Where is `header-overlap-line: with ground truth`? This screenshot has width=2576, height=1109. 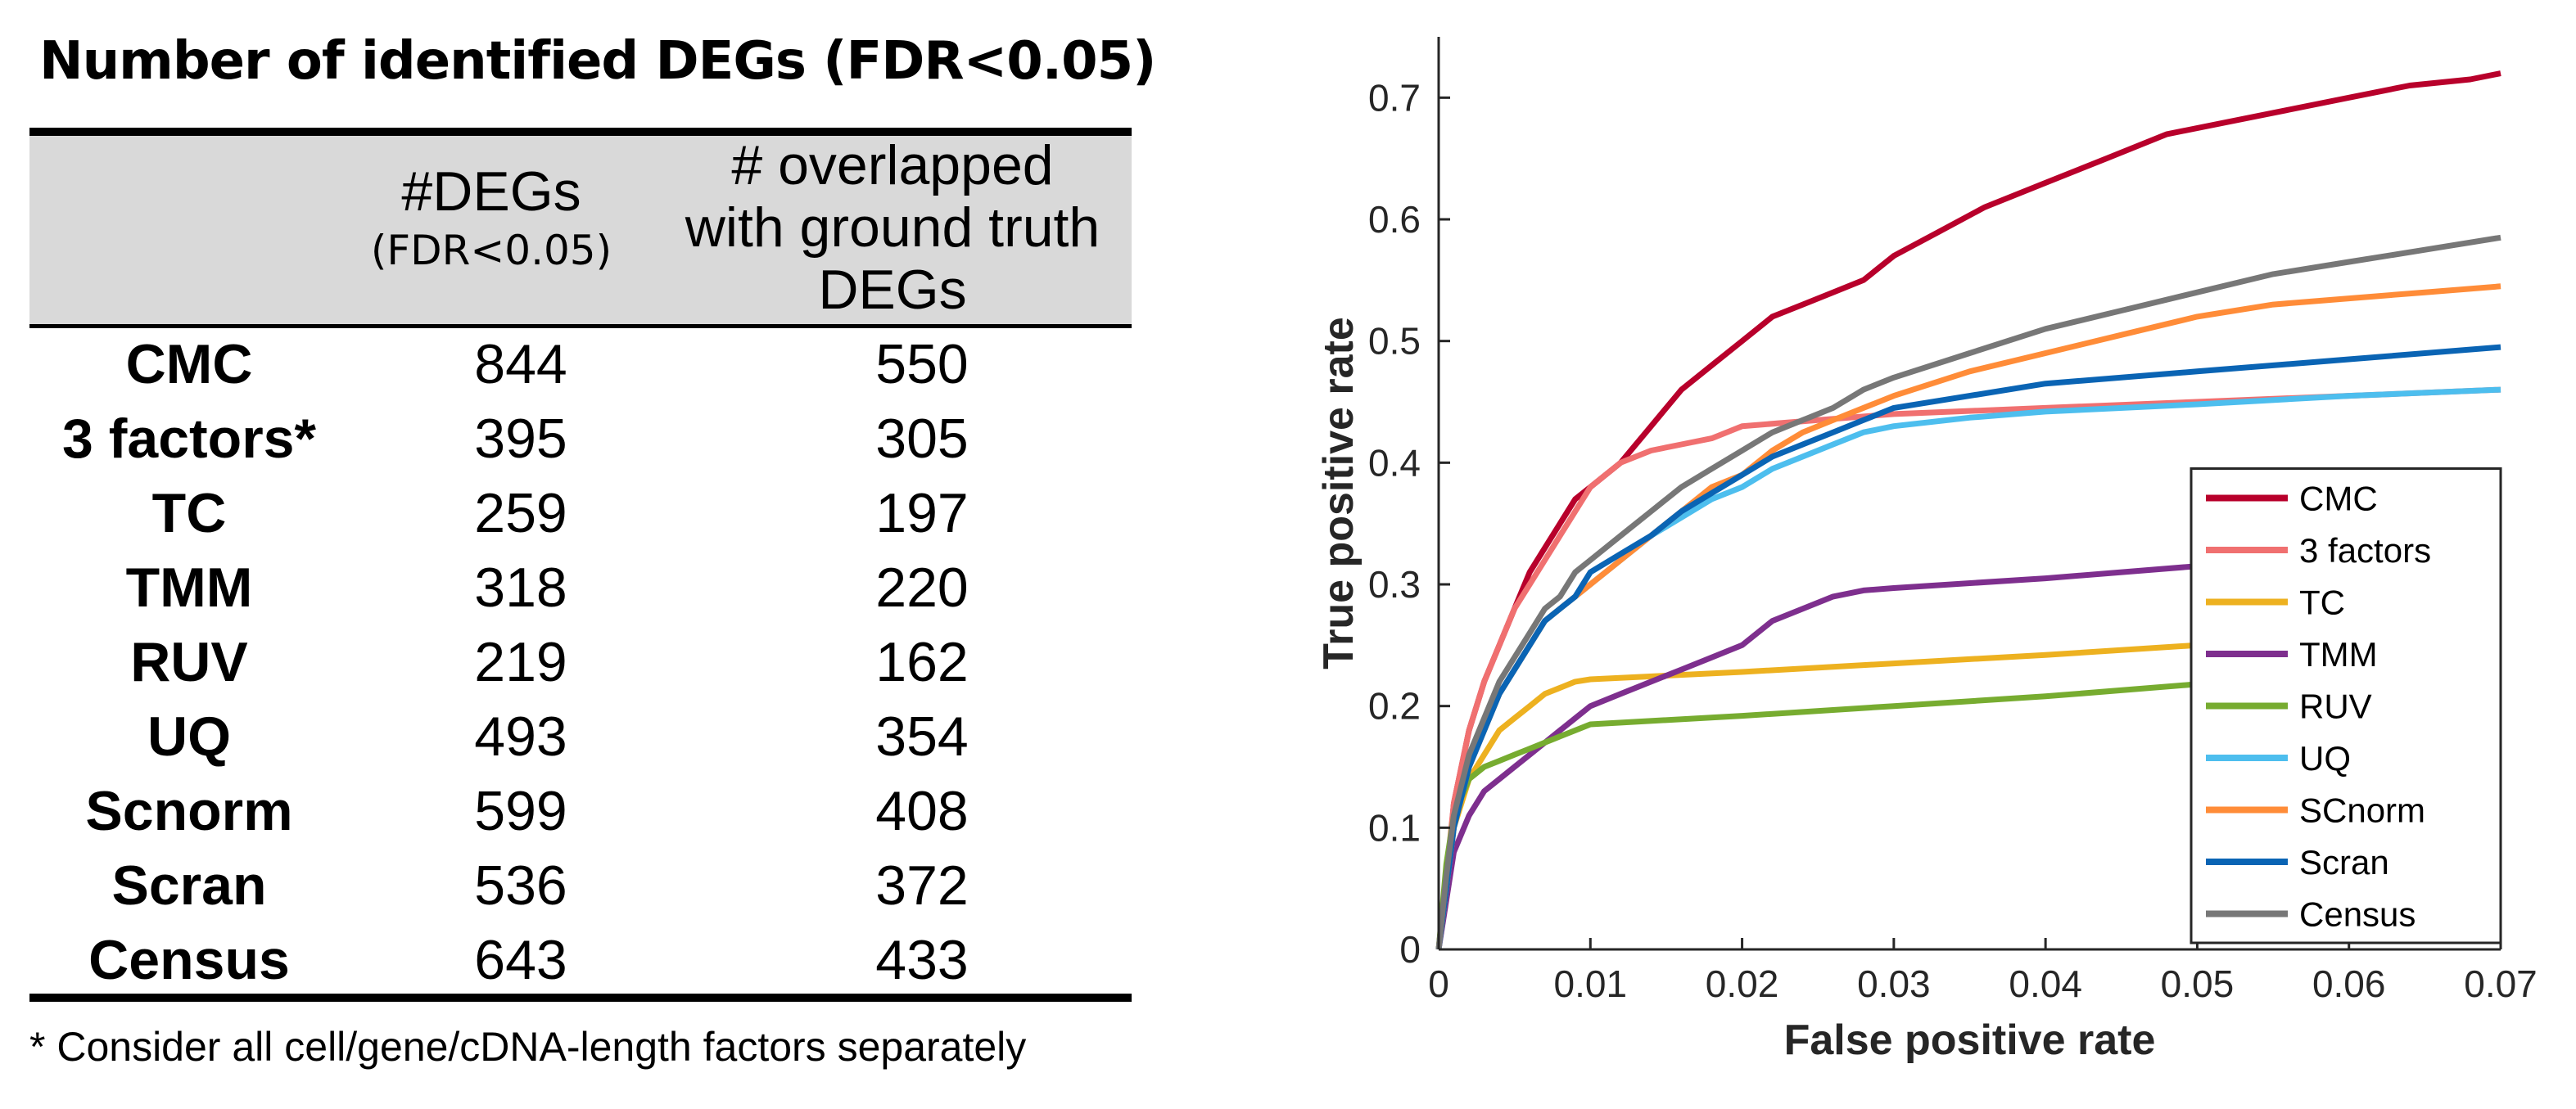
header-overlap-line: with ground truth is located at coordinates (892, 227).